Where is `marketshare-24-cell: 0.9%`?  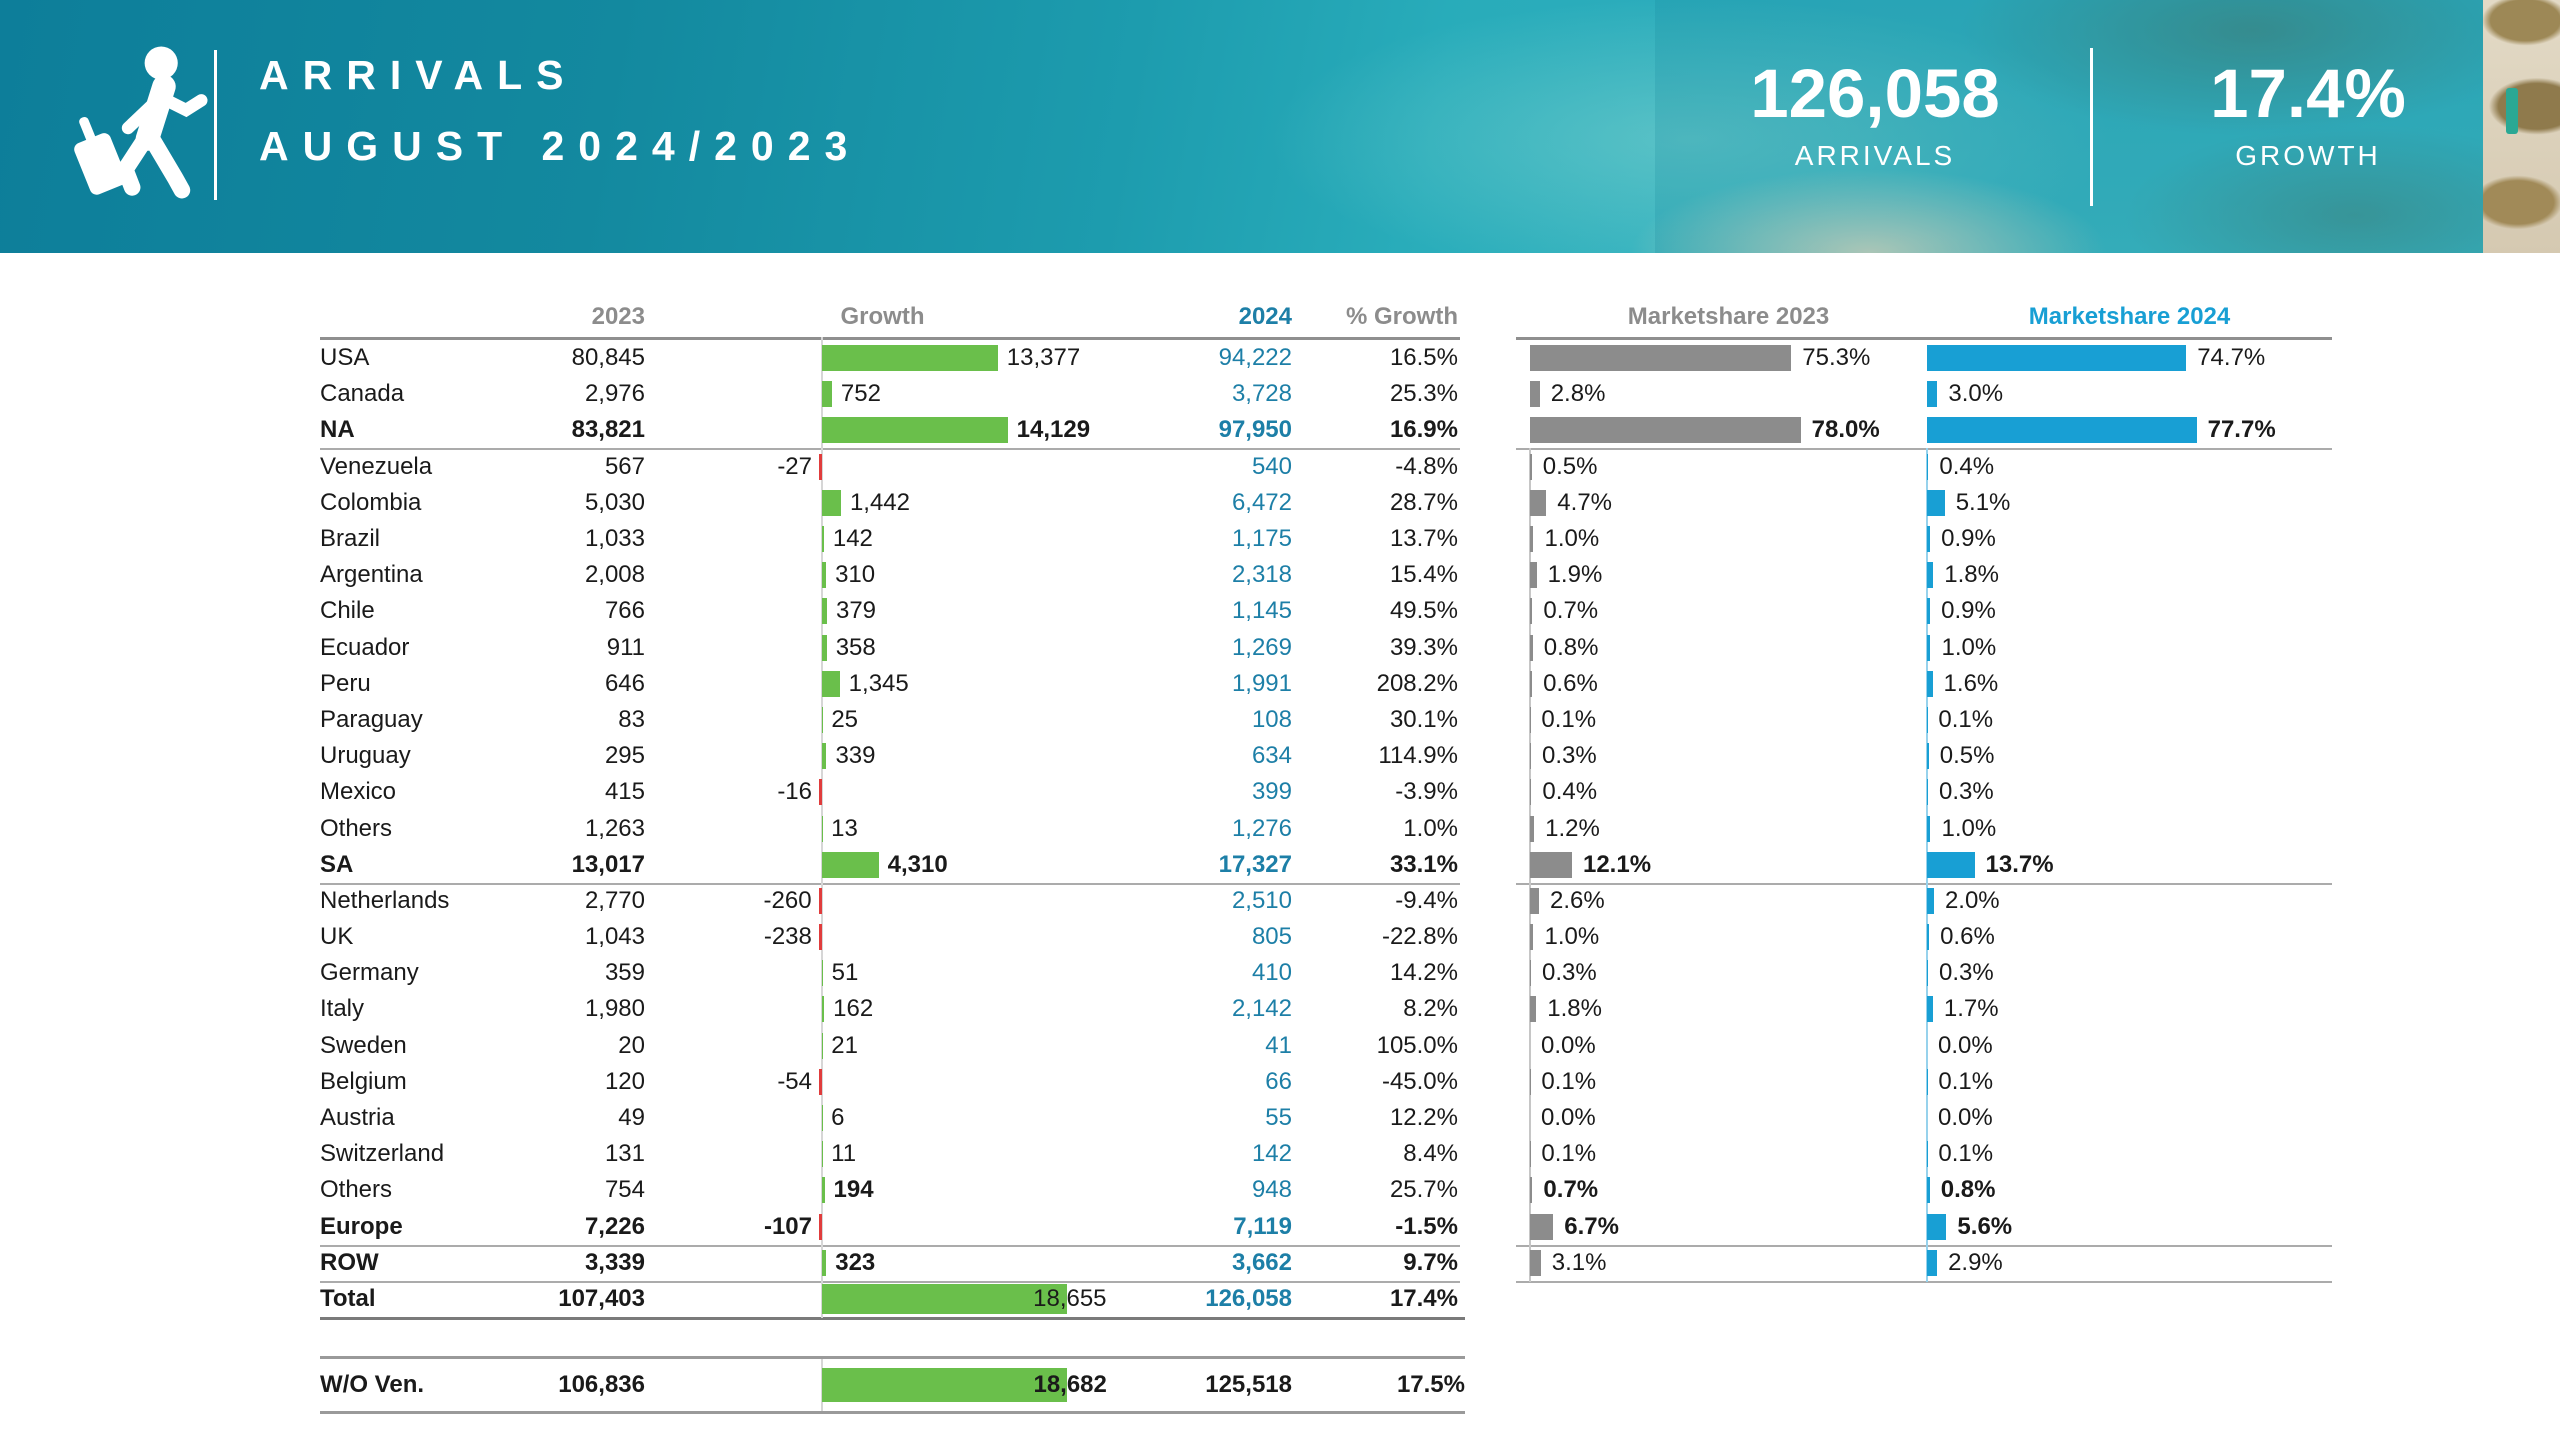
marketshare-24-cell: 0.9% is located at coordinates (2129, 539).